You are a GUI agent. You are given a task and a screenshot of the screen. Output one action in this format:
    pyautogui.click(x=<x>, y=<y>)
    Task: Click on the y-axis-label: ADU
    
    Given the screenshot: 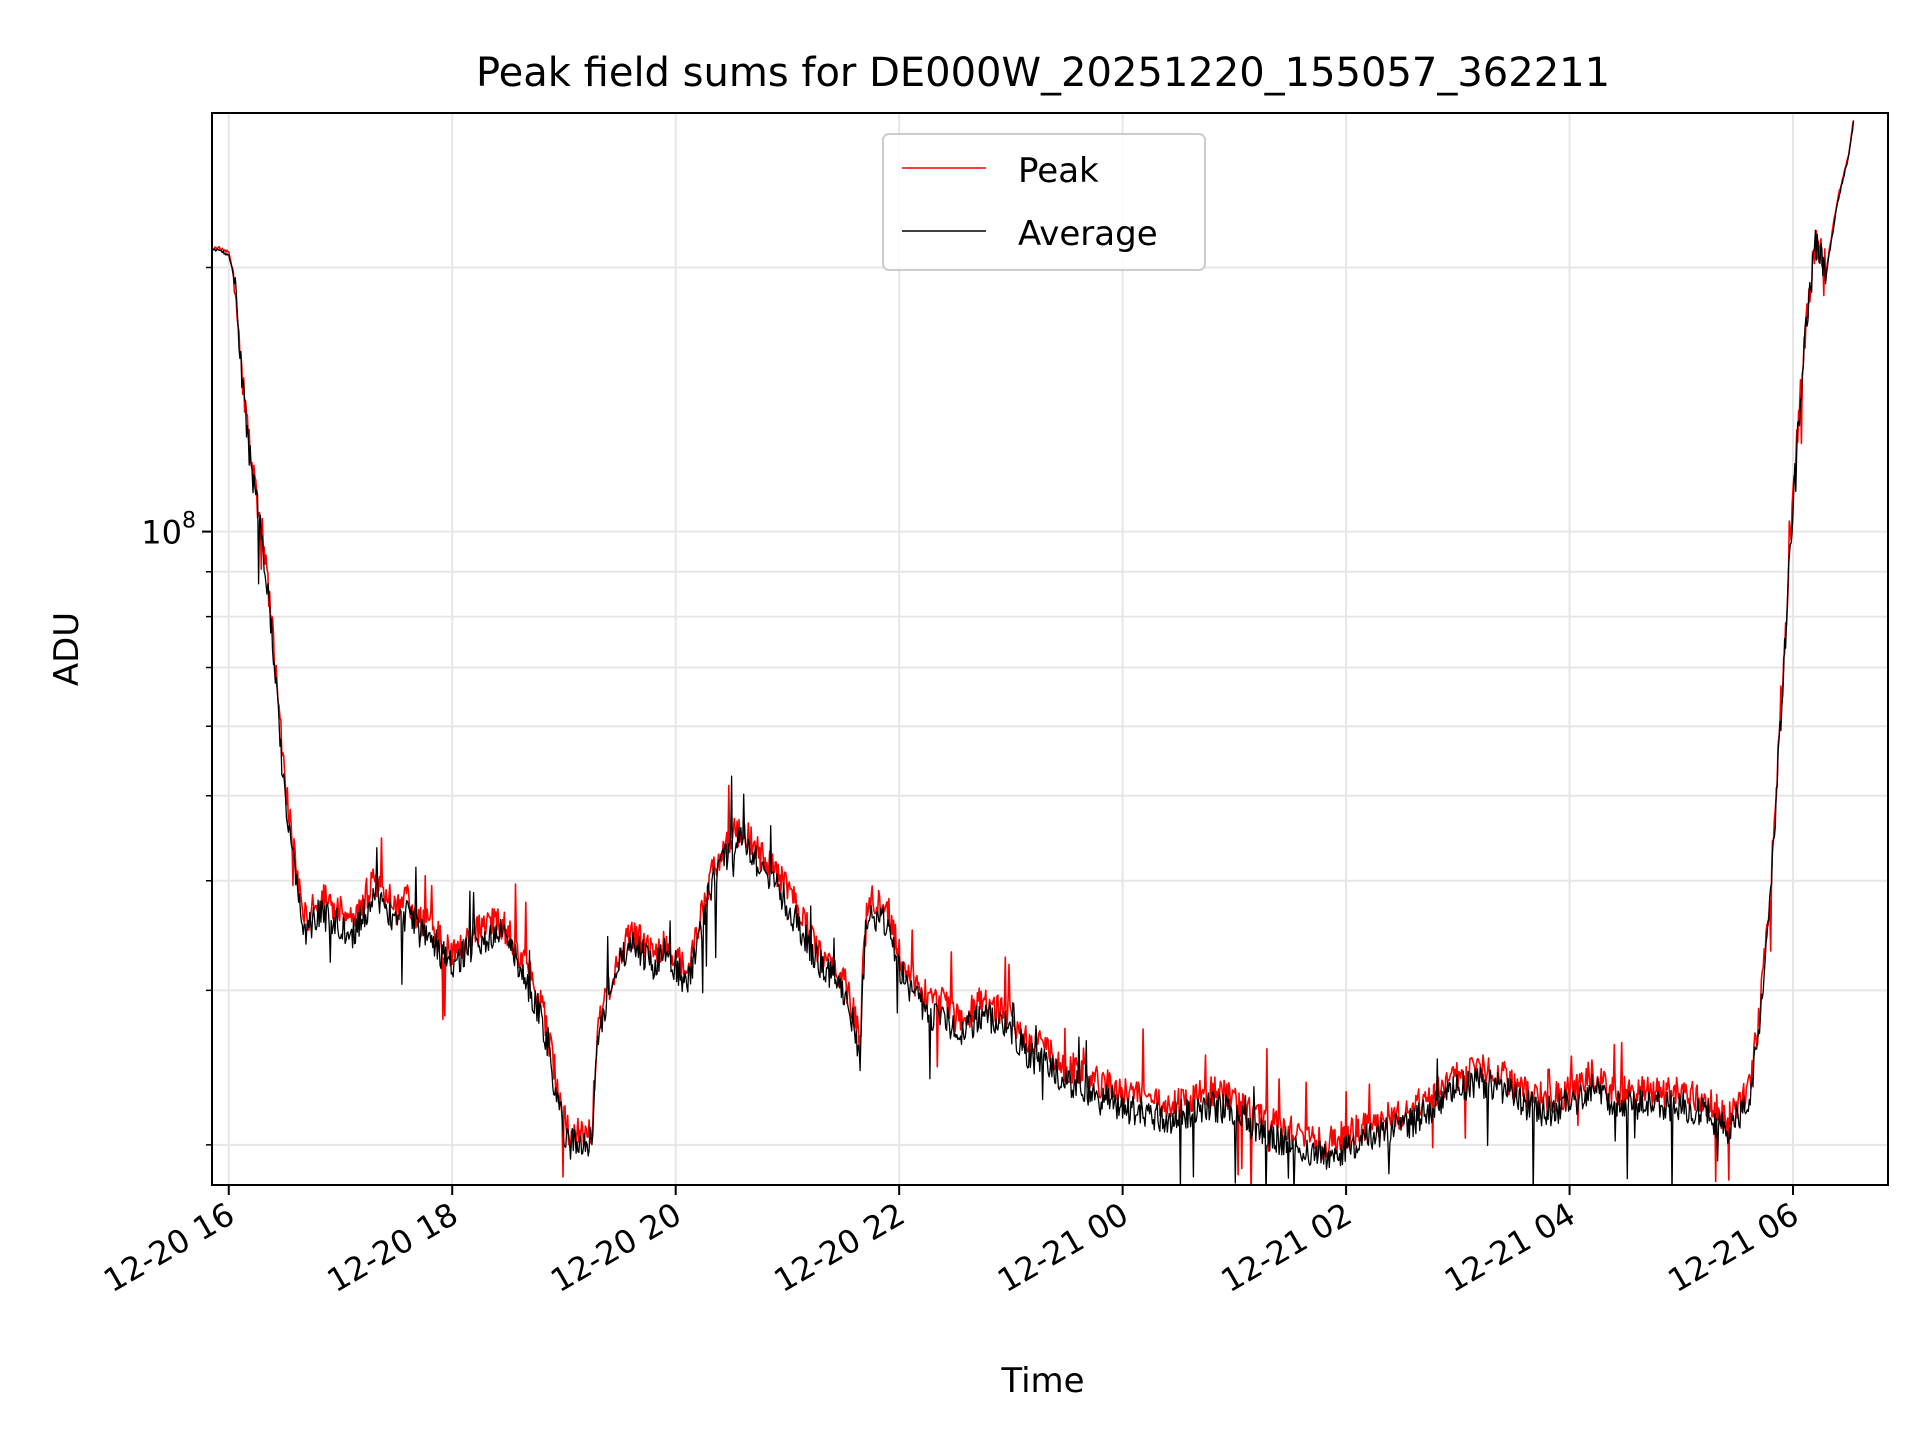 What is the action you would take?
    pyautogui.click(x=67, y=649)
    